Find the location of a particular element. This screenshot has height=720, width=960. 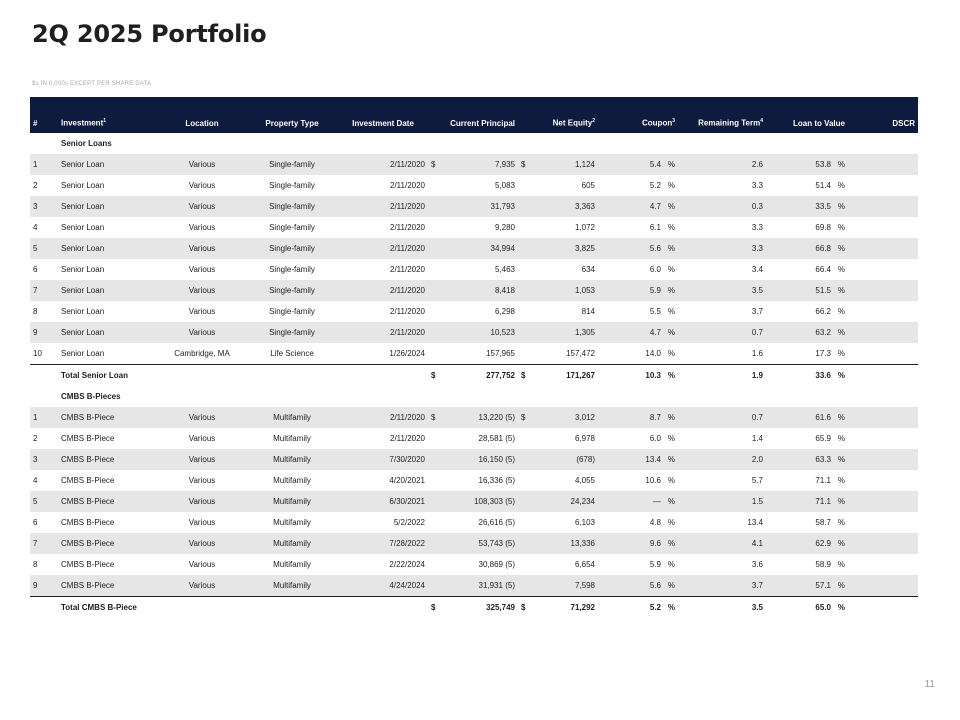

percent-value: 62.9 is located at coordinates (823, 543).